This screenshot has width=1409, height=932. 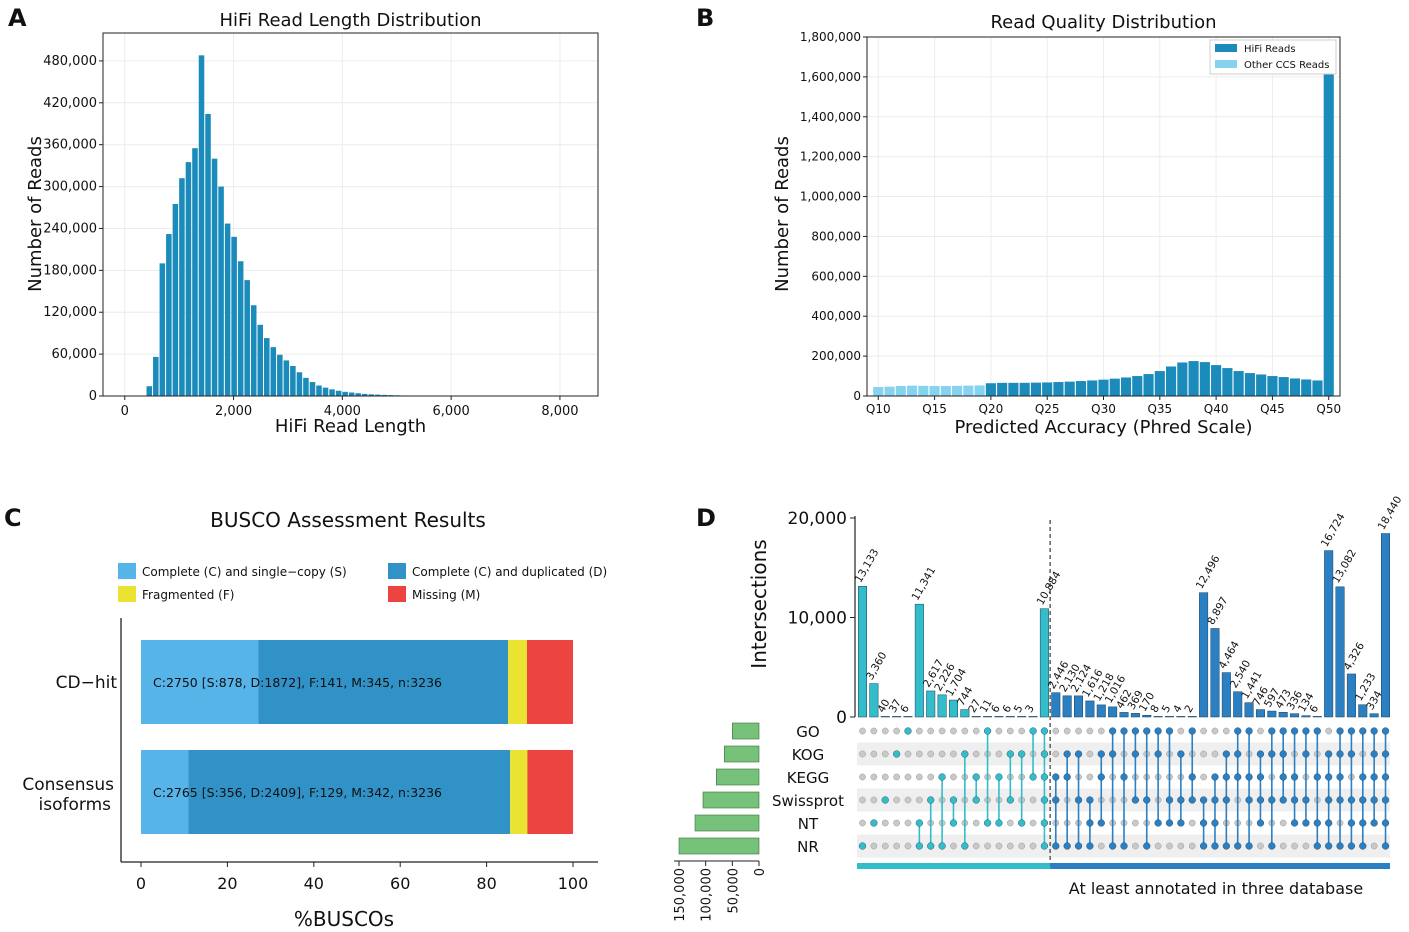 What do you see at coordinates (895, 706) in the screenshot?
I see `bar-value-label: 37` at bounding box center [895, 706].